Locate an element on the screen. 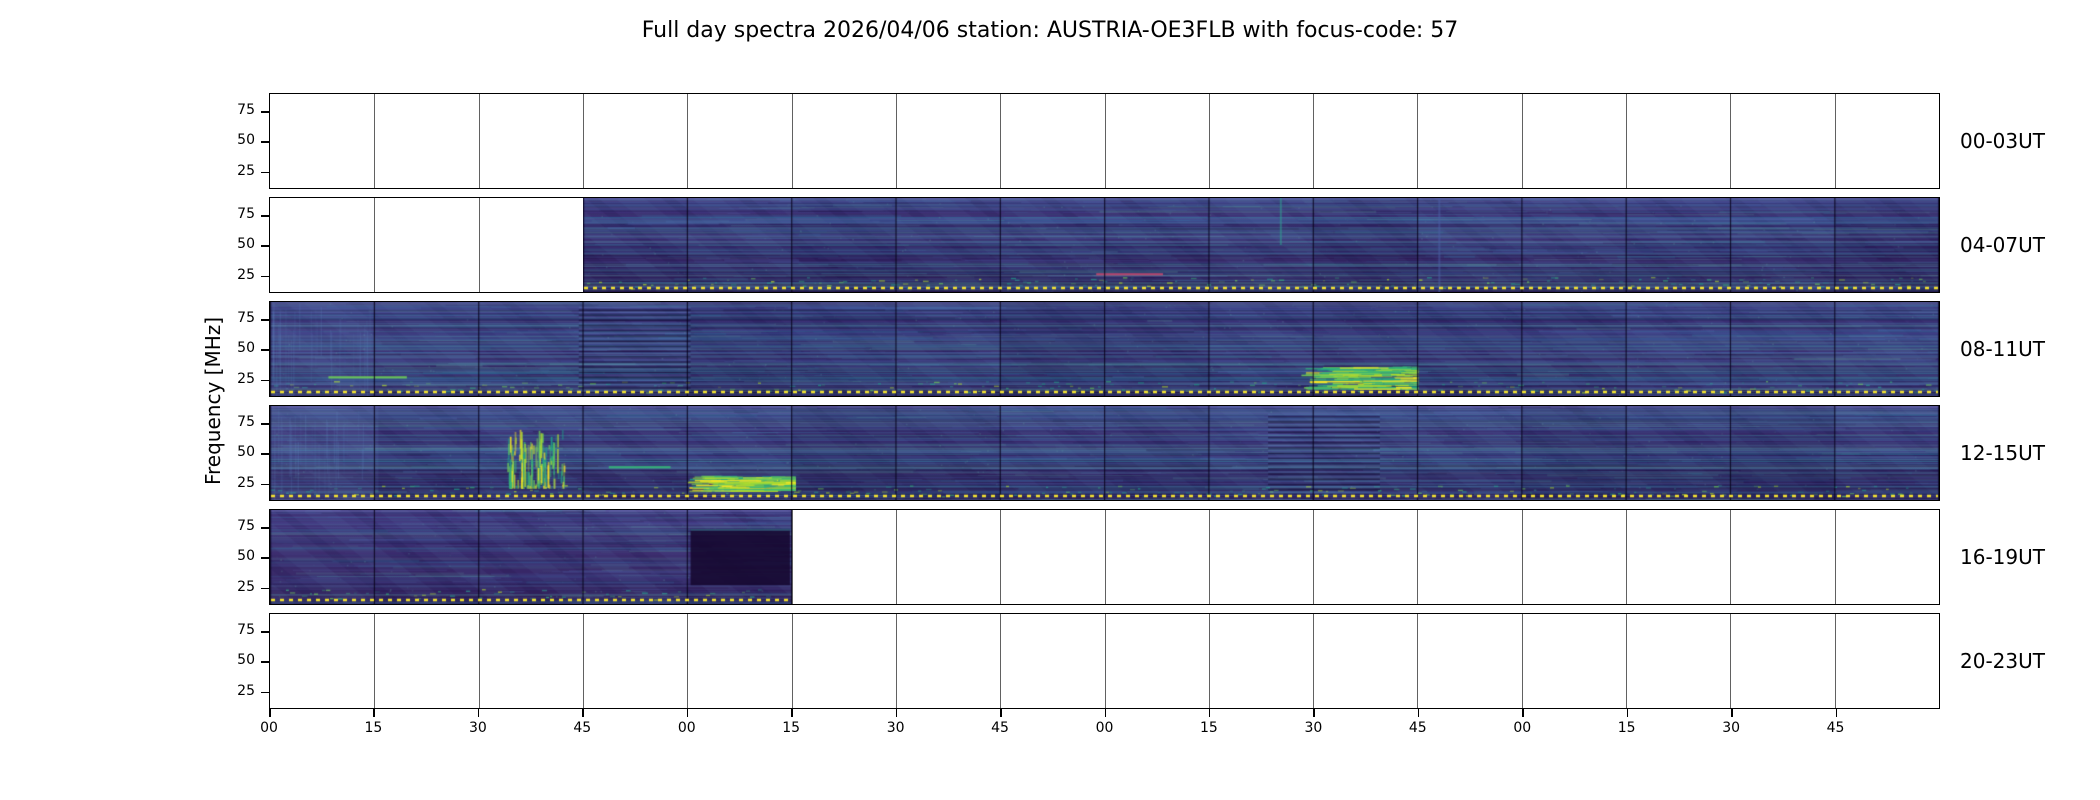 The image size is (2100, 800). spectrogram-canvas-row2 is located at coordinates (1104, 349).